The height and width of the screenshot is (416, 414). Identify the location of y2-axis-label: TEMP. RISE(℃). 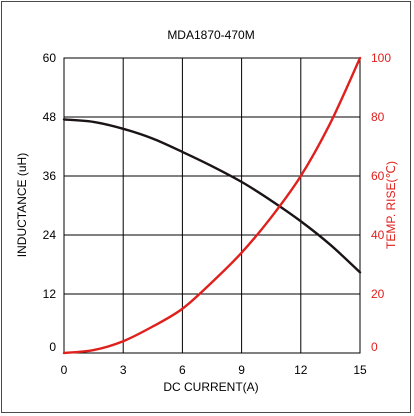
(391, 205).